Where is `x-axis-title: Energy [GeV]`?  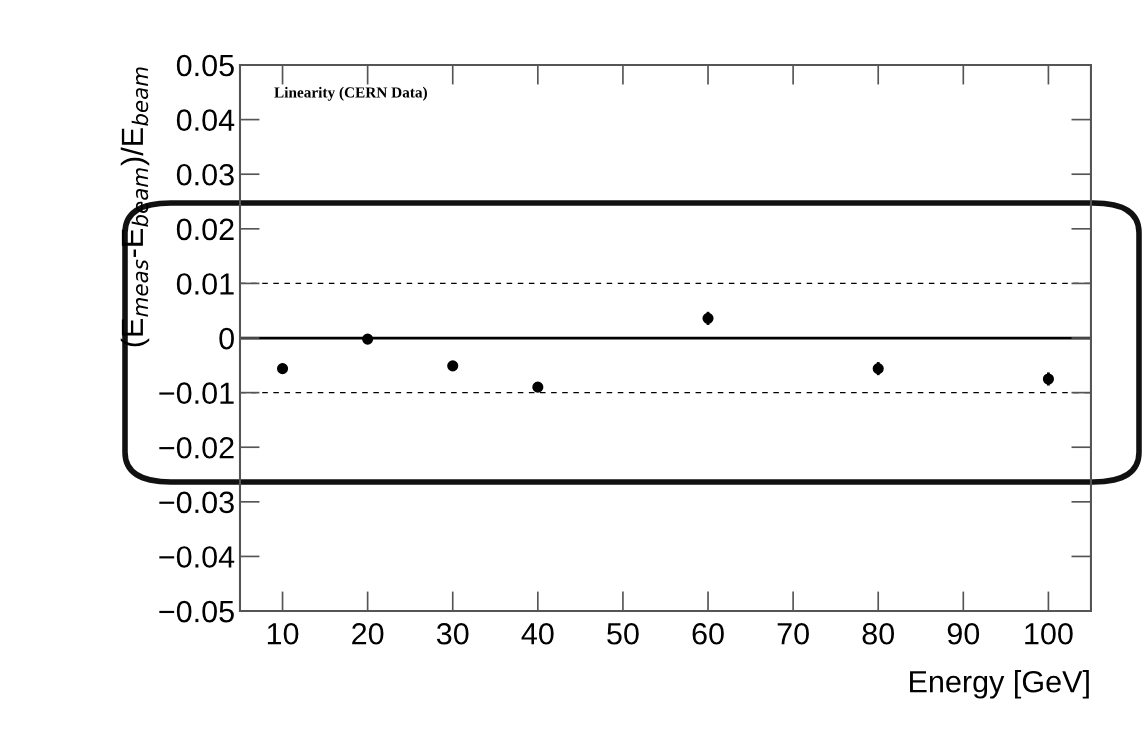
x-axis-title: Energy [GeV] is located at coordinates (999, 684).